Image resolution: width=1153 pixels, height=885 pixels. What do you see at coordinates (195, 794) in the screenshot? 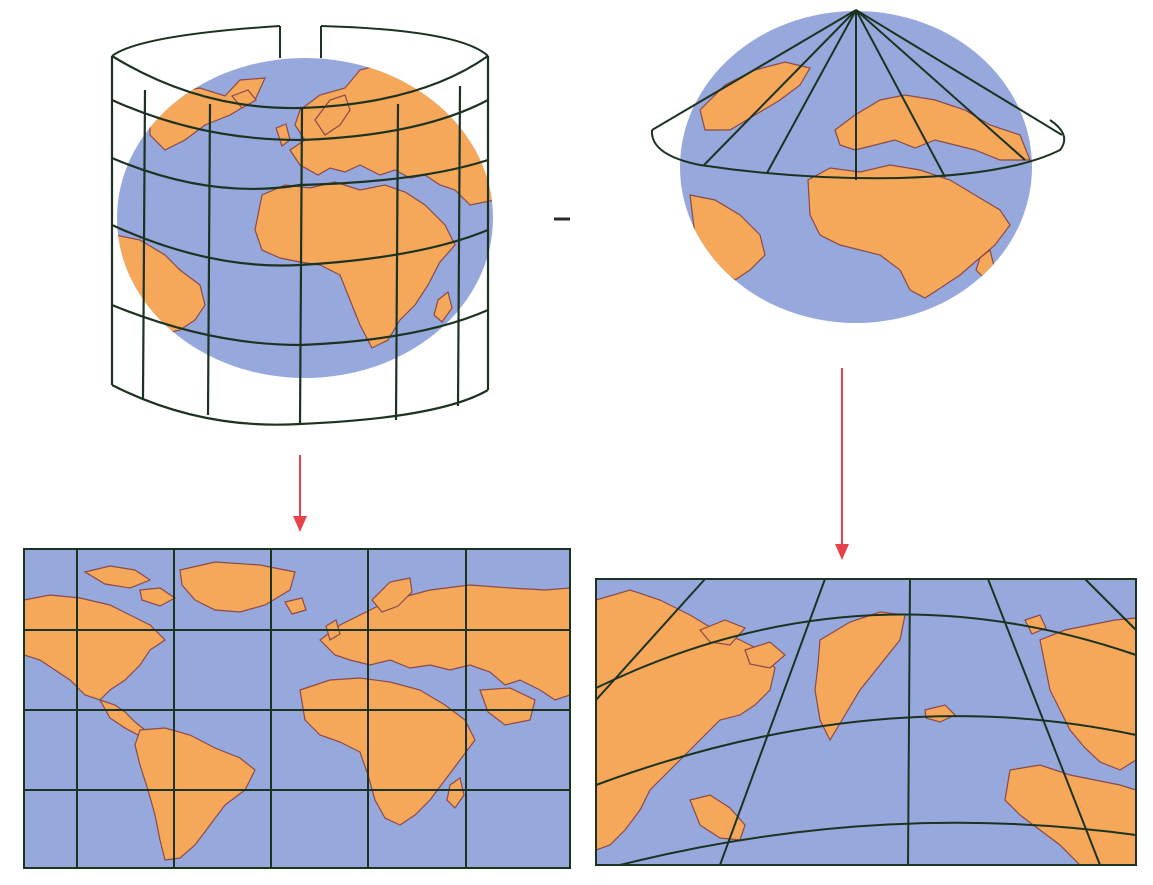
I see `landmass-south-america` at bounding box center [195, 794].